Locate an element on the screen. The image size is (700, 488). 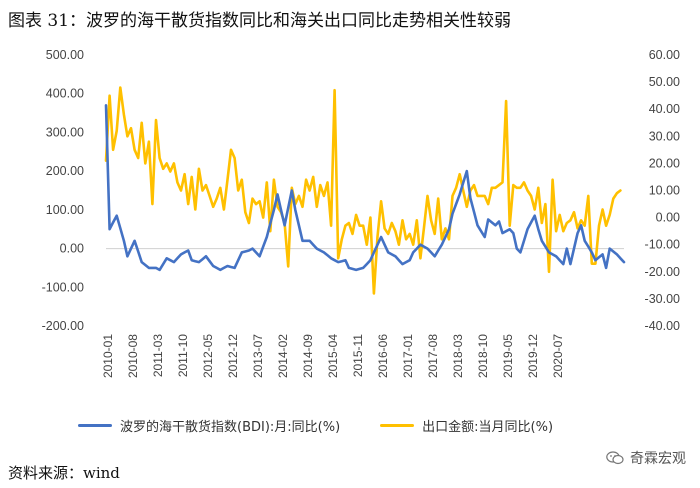
legend-label-bdi: 波罗的海干散货指数(BDI):月:同比(%) is located at coordinates (230, 427).